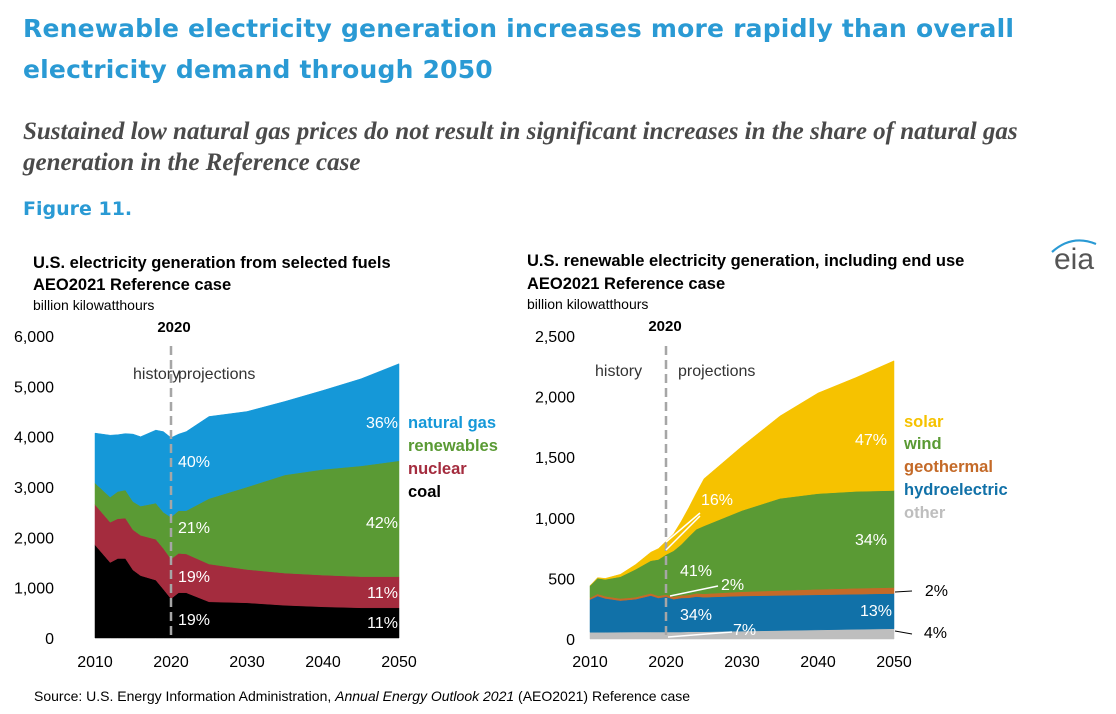  I want to click on right-ytick-label: 2,500, so click(555, 337).